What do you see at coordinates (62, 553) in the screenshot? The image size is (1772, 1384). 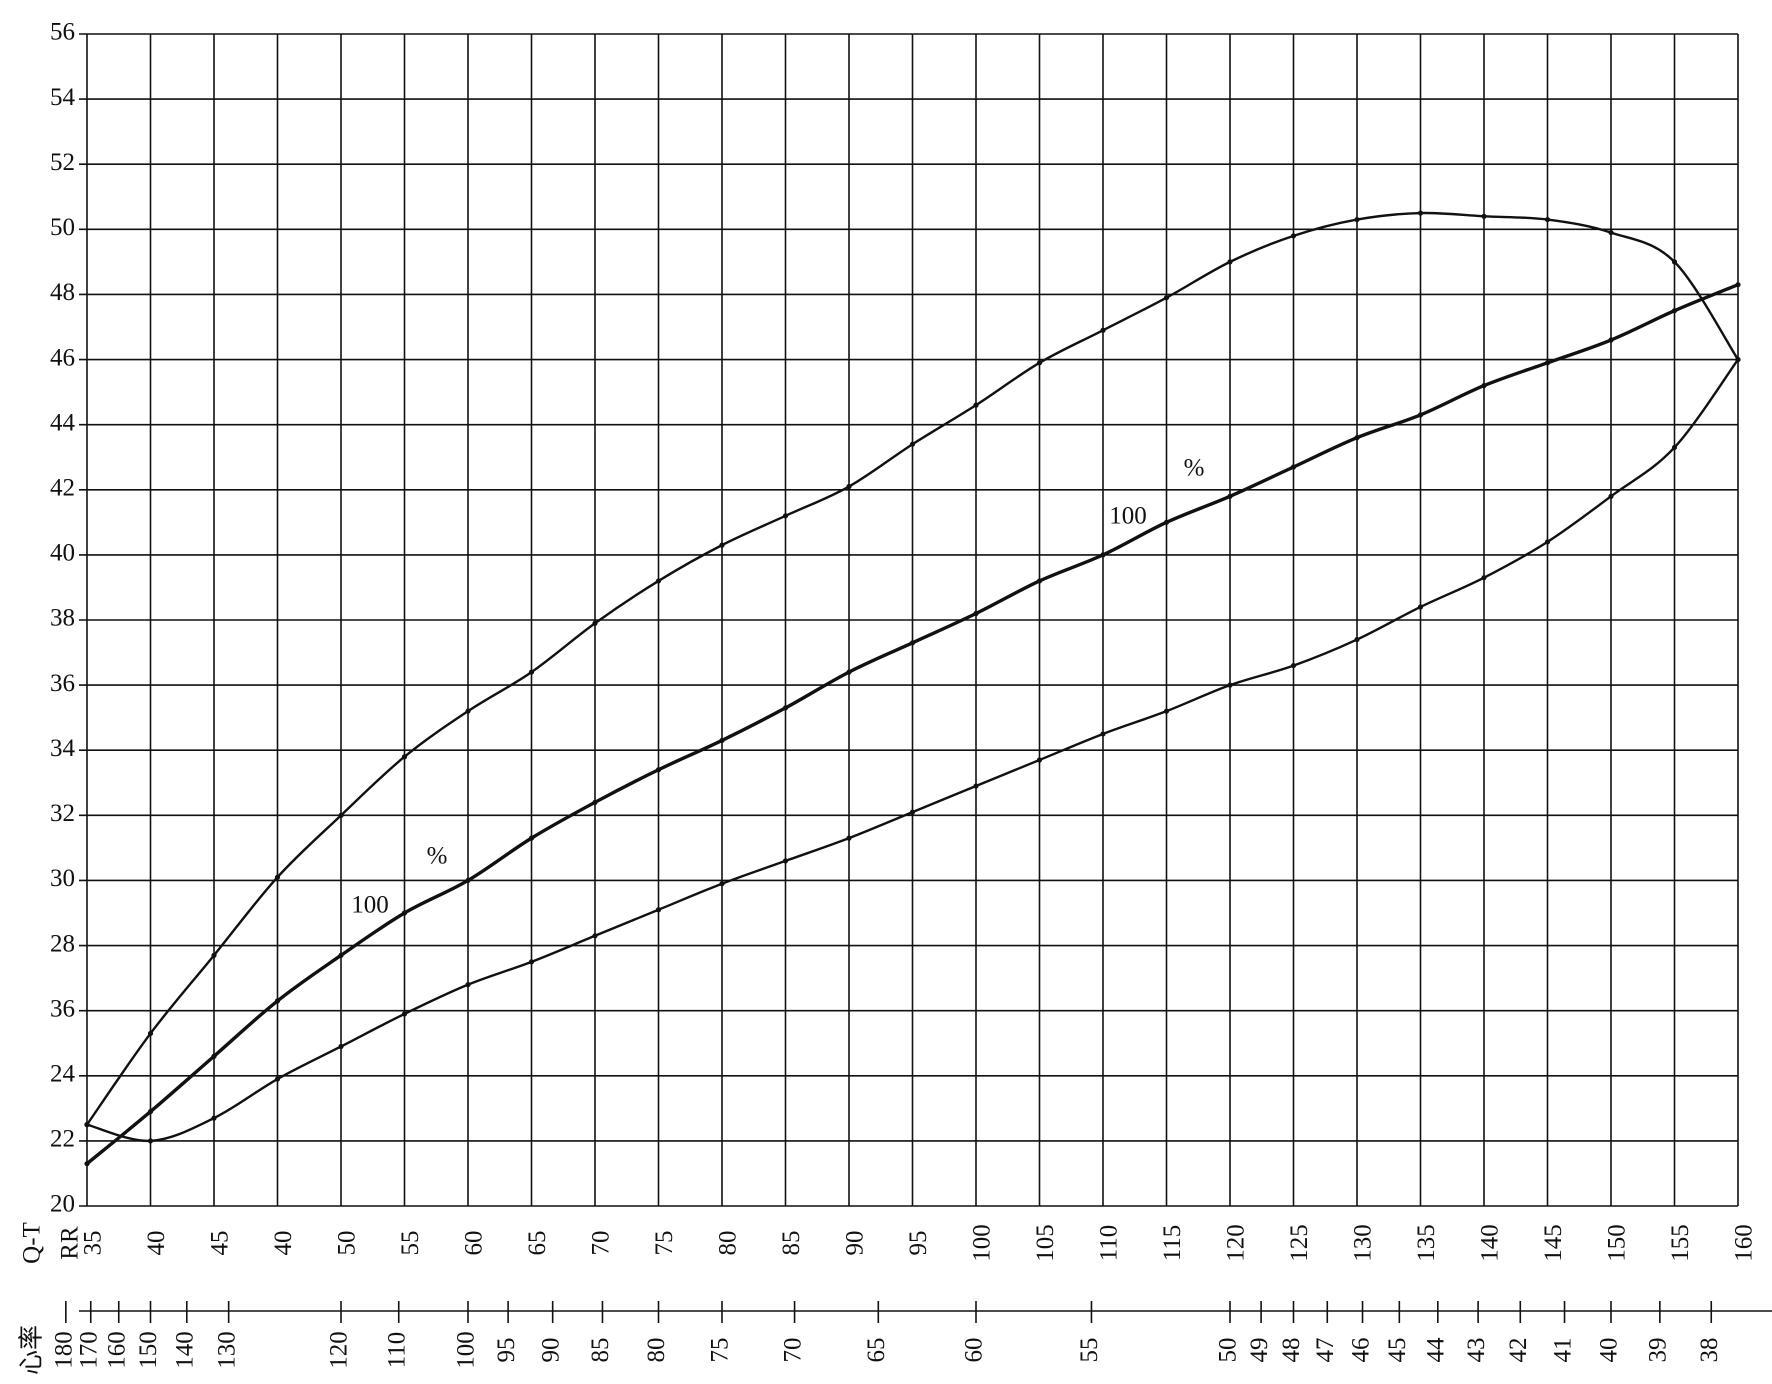 I see `y-tick-label: 40` at bounding box center [62, 553].